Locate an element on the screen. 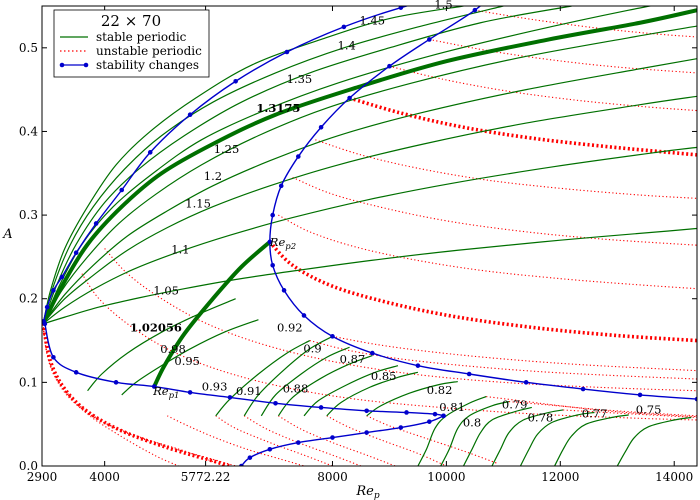 Image resolution: width=700 pixels, height=500 pixels. stable-branch-0.95 is located at coordinates (190, 357).